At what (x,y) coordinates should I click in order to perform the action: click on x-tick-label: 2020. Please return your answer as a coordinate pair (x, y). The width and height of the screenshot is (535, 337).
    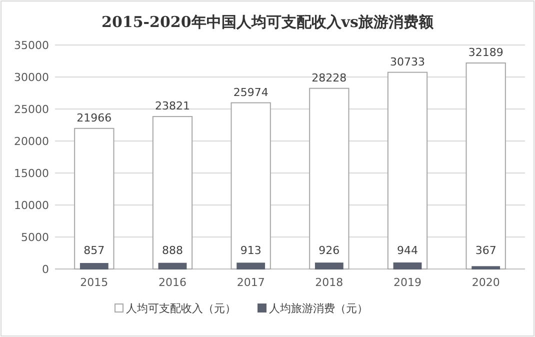
    Looking at the image, I should click on (486, 282).